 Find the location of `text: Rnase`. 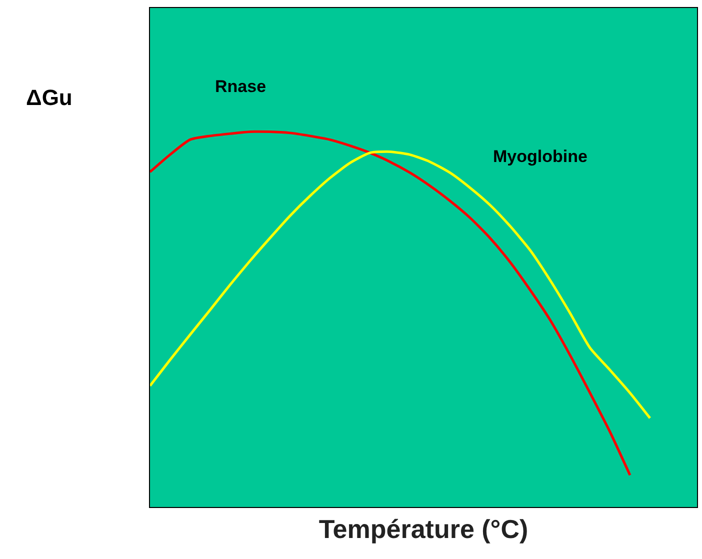

text: Rnase is located at coordinates (240, 86).